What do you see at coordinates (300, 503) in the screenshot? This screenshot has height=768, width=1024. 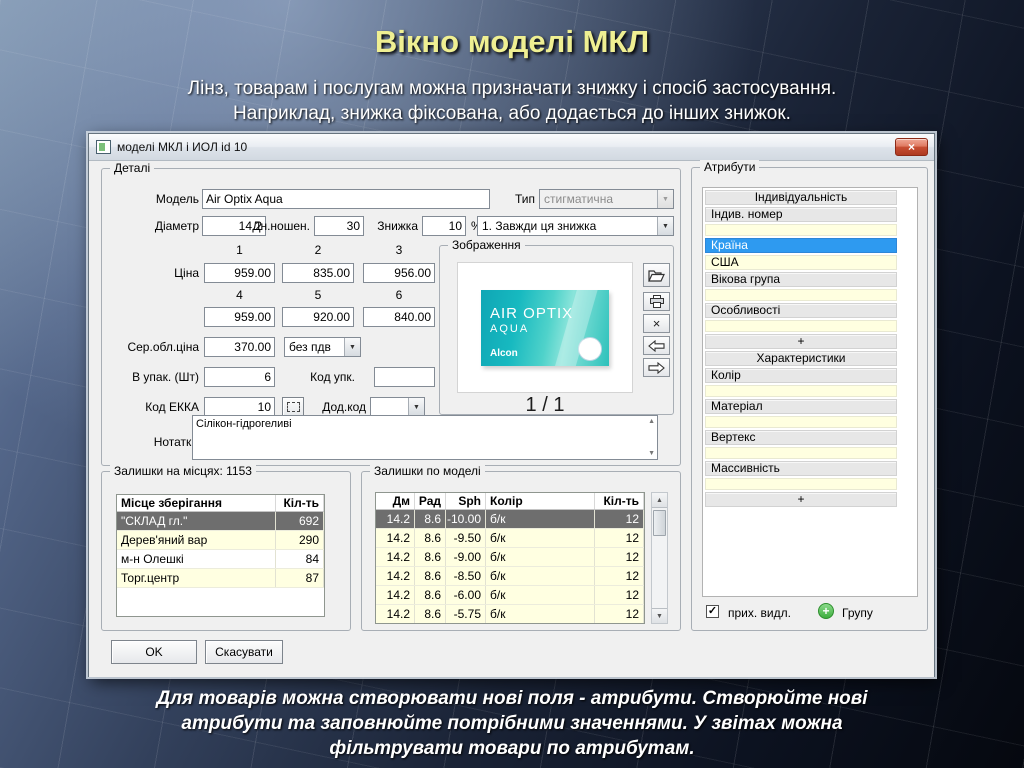 I see `header-qty: Кіл-ть` at bounding box center [300, 503].